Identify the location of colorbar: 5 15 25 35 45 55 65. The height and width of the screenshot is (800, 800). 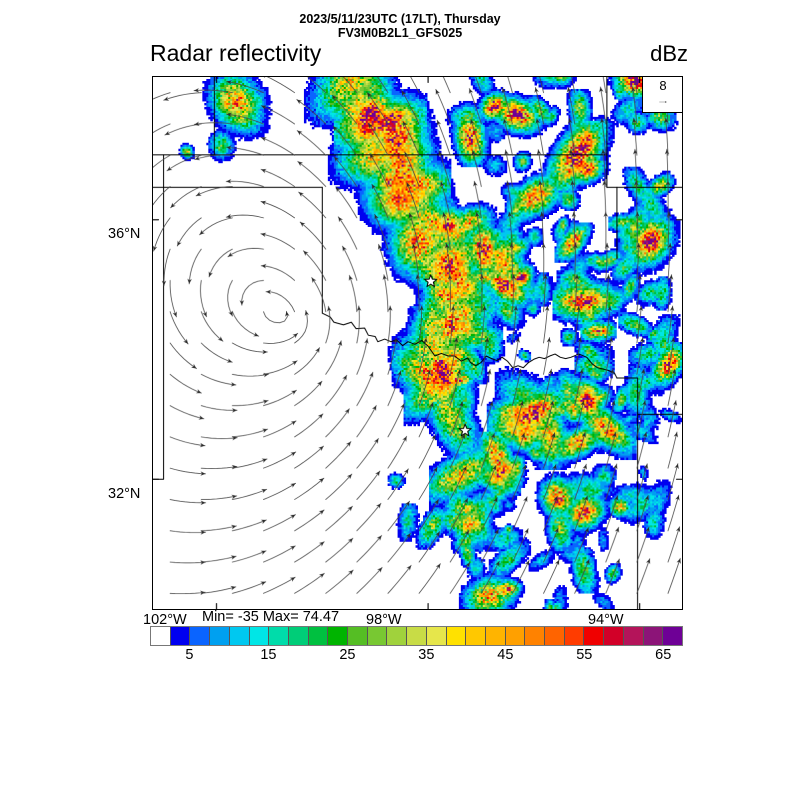
(416, 644).